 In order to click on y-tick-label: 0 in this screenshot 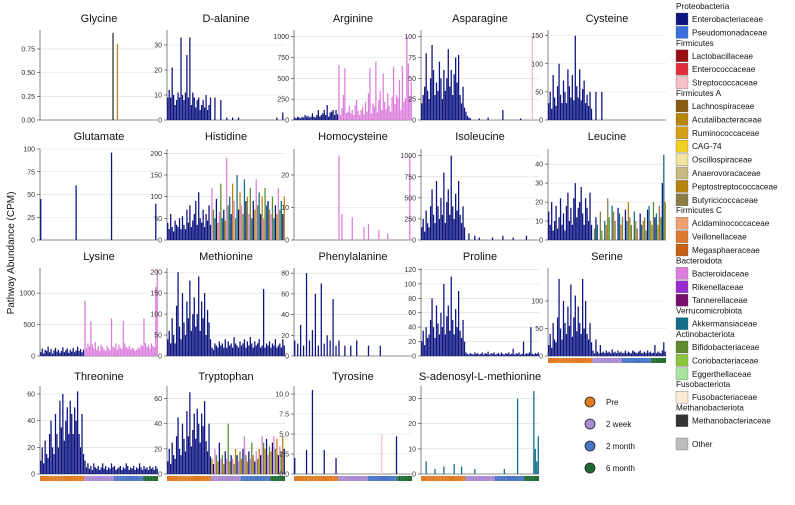, I will do `click(287, 241)`.